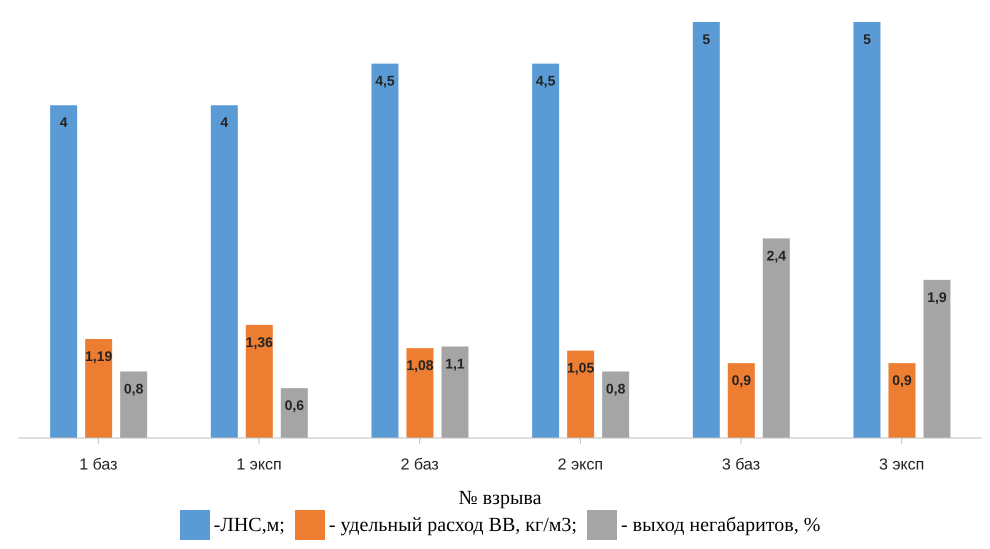  What do you see at coordinates (452, 525) in the screenshot?
I see `legend-label: - удельный расход ВВ, кг/м3;` at bounding box center [452, 525].